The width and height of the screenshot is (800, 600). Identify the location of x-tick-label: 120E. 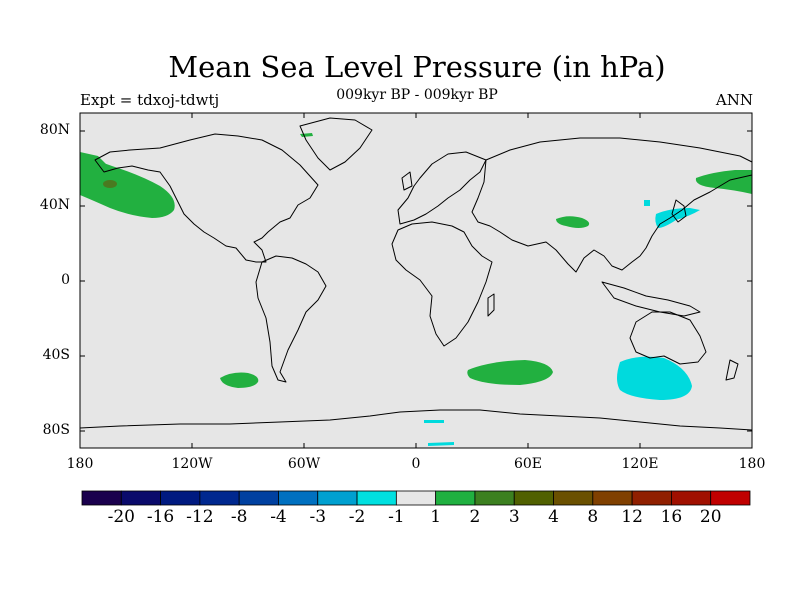
(640, 464).